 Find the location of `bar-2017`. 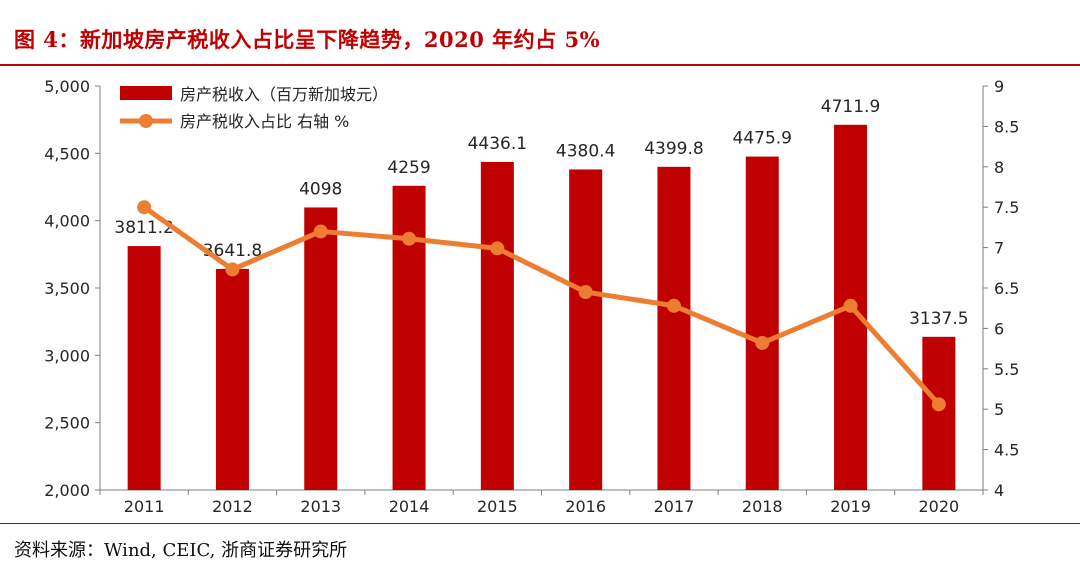

bar-2017 is located at coordinates (674, 328).